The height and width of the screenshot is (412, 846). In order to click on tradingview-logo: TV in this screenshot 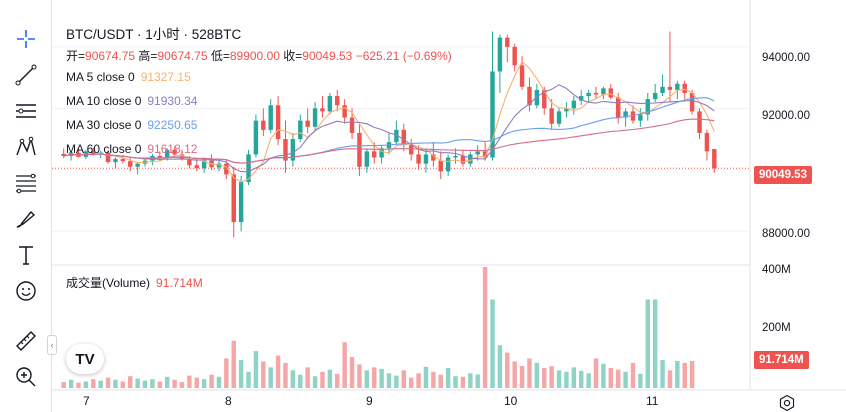, I will do `click(85, 359)`.